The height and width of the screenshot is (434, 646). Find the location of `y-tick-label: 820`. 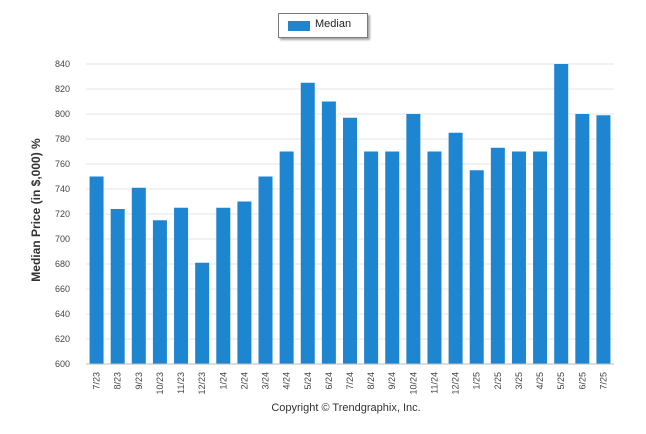

y-tick-label: 820 is located at coordinates (62, 89).